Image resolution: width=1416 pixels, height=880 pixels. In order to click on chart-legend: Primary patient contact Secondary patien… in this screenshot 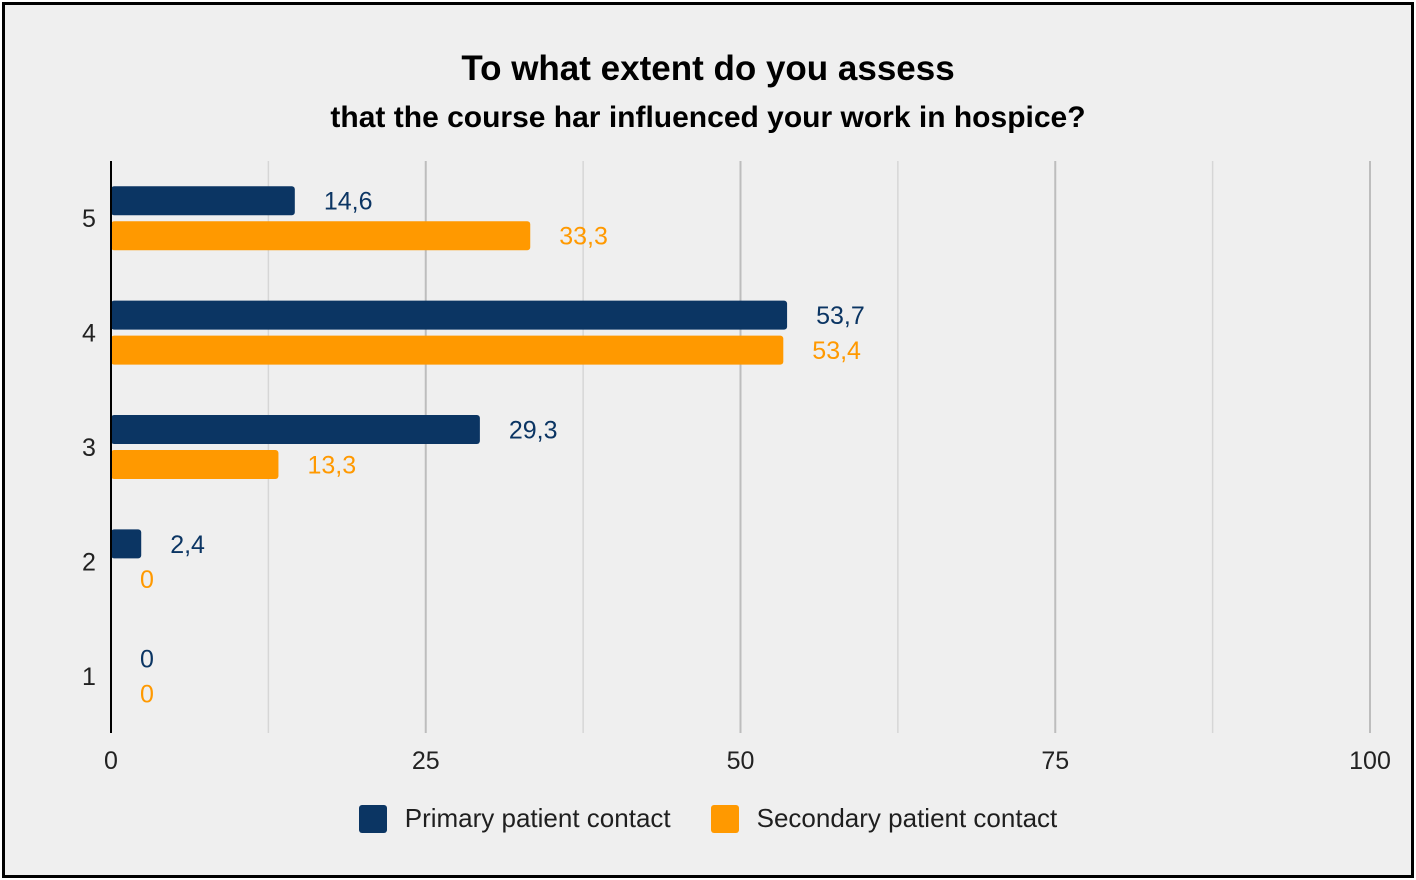, I will do `click(708, 818)`.